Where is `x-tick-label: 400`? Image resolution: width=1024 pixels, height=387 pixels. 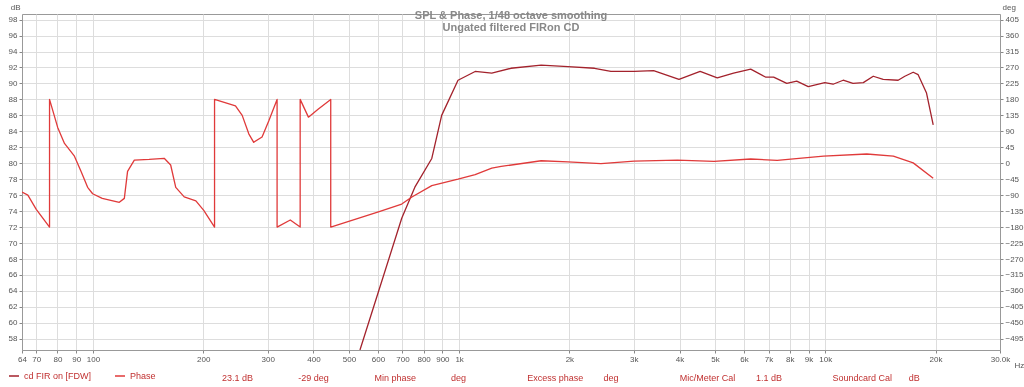
x-tick-label: 400 is located at coordinates (314, 359).